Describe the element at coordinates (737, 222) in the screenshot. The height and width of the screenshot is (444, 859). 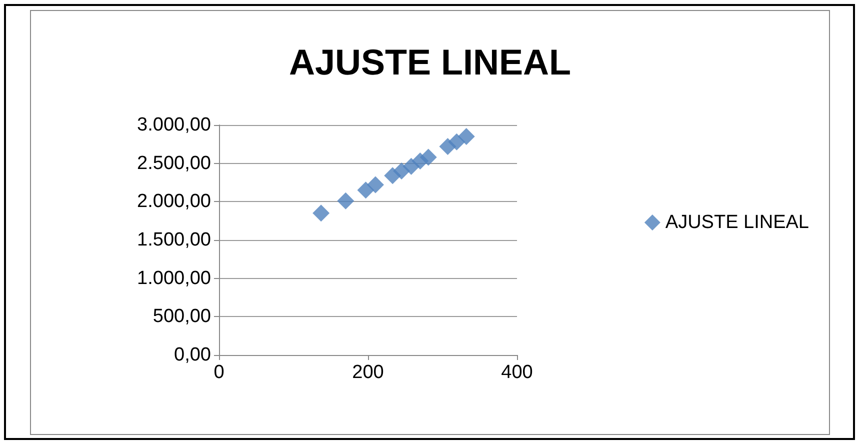
I see `legend-label: AJUSTE LINEAL` at that location.